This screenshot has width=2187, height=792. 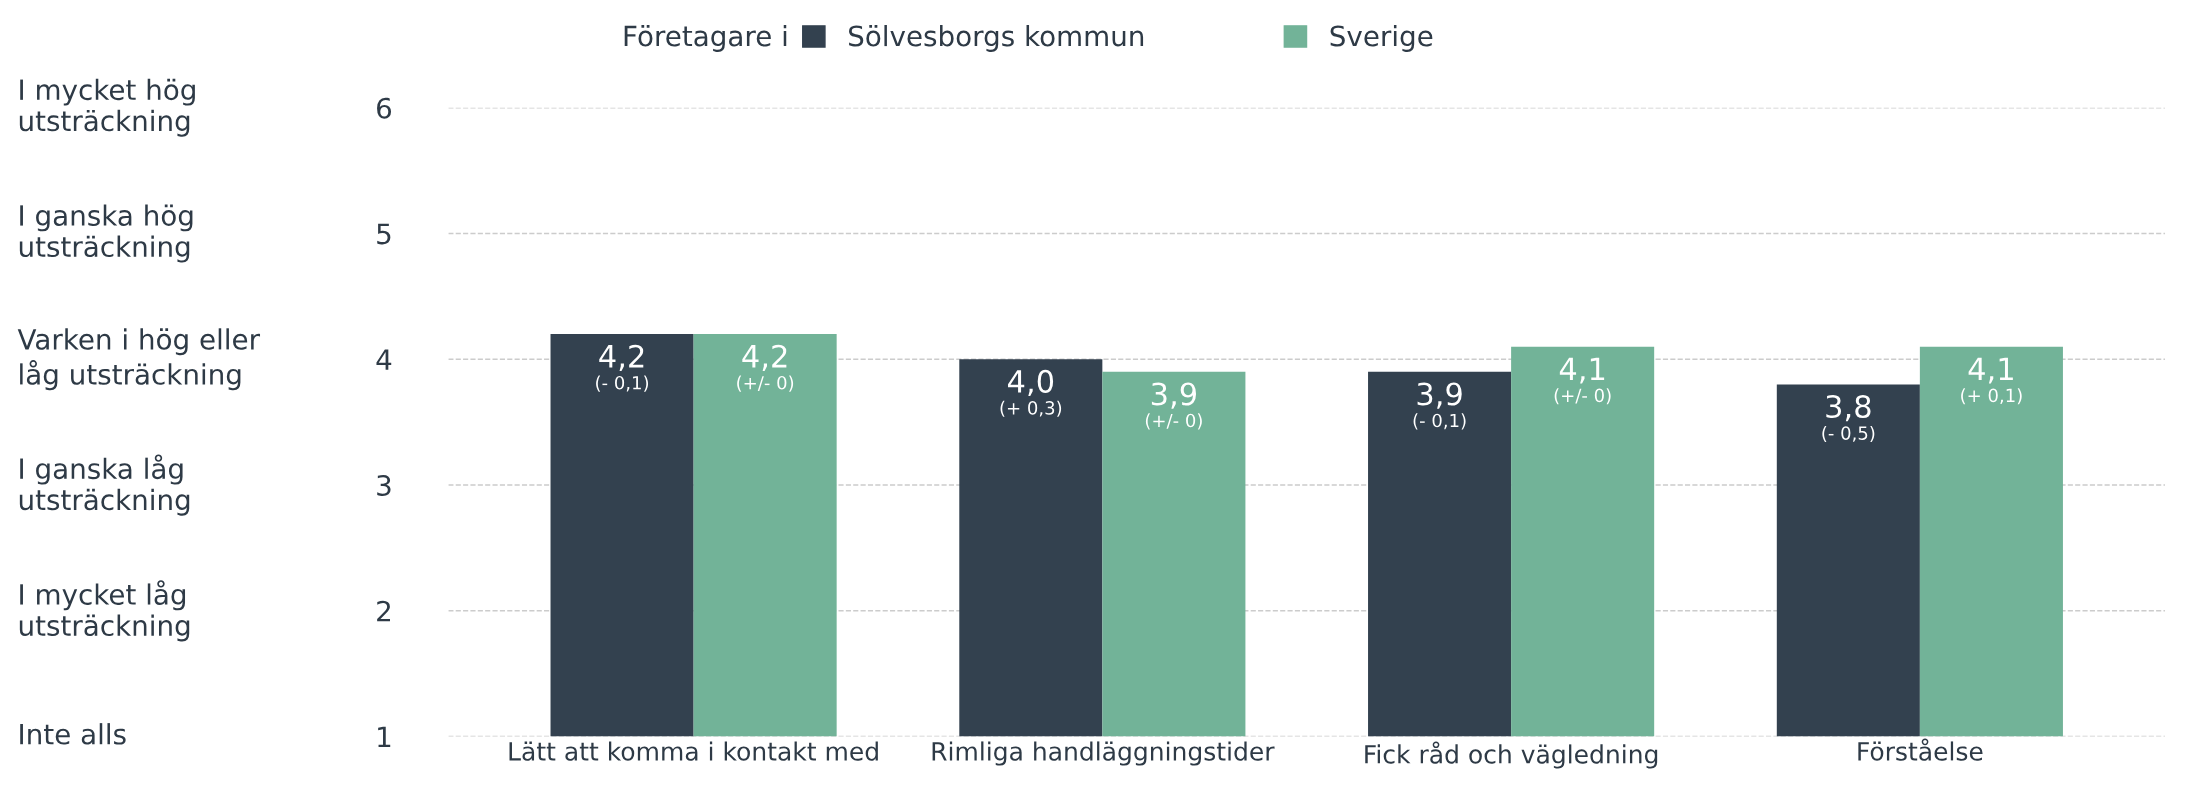 I want to click on data-label: 3,9 (- 0,1), so click(x=1439, y=406).